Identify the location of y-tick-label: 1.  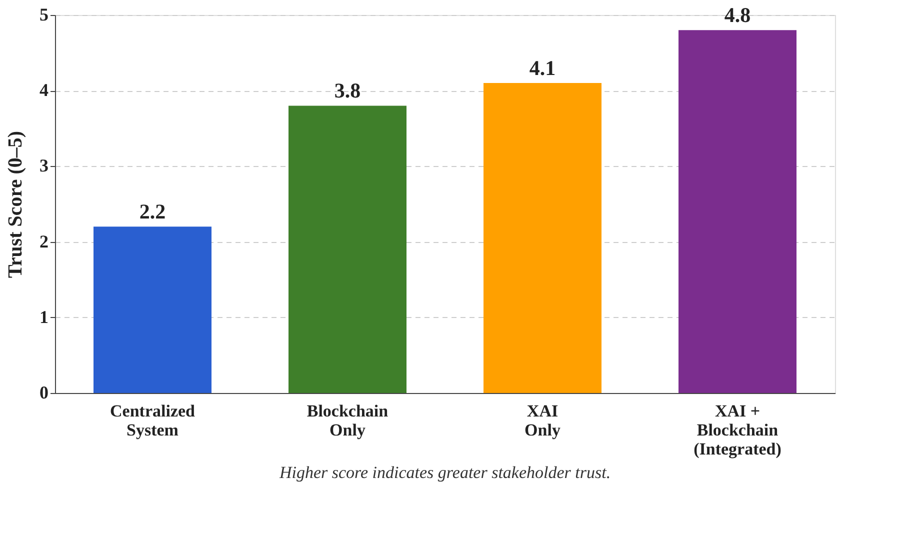
(44, 316).